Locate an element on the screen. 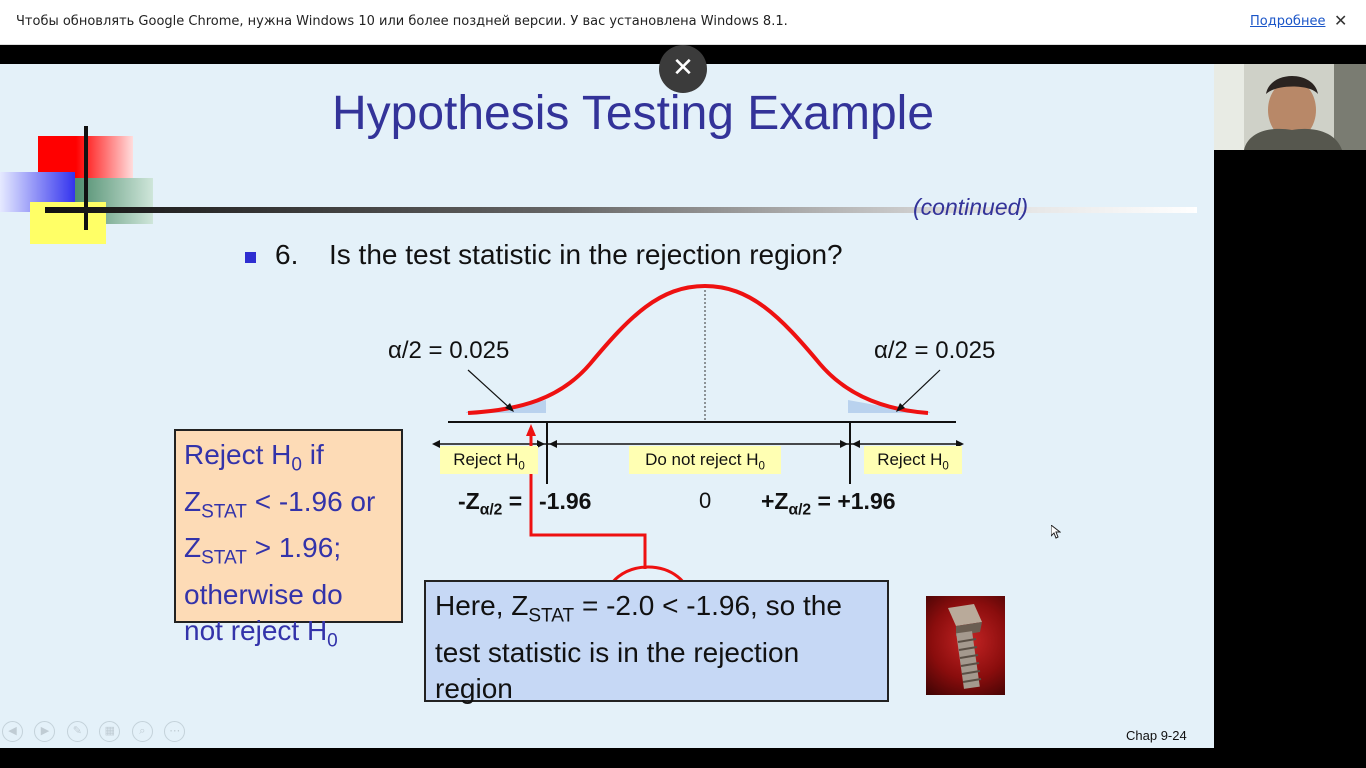  rule-line-5: not reject H0 is located at coordinates (261, 633).